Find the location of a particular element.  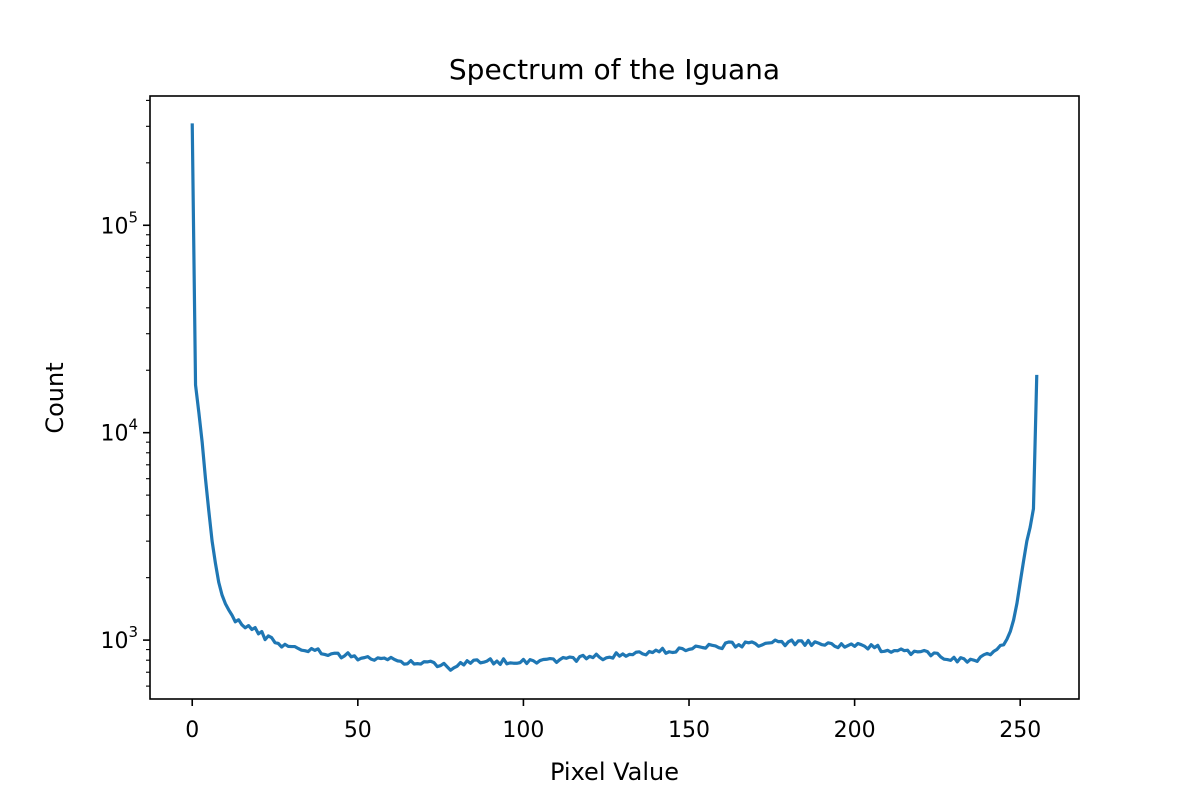

y-tick-label: 10⁵ is located at coordinates (119, 223).